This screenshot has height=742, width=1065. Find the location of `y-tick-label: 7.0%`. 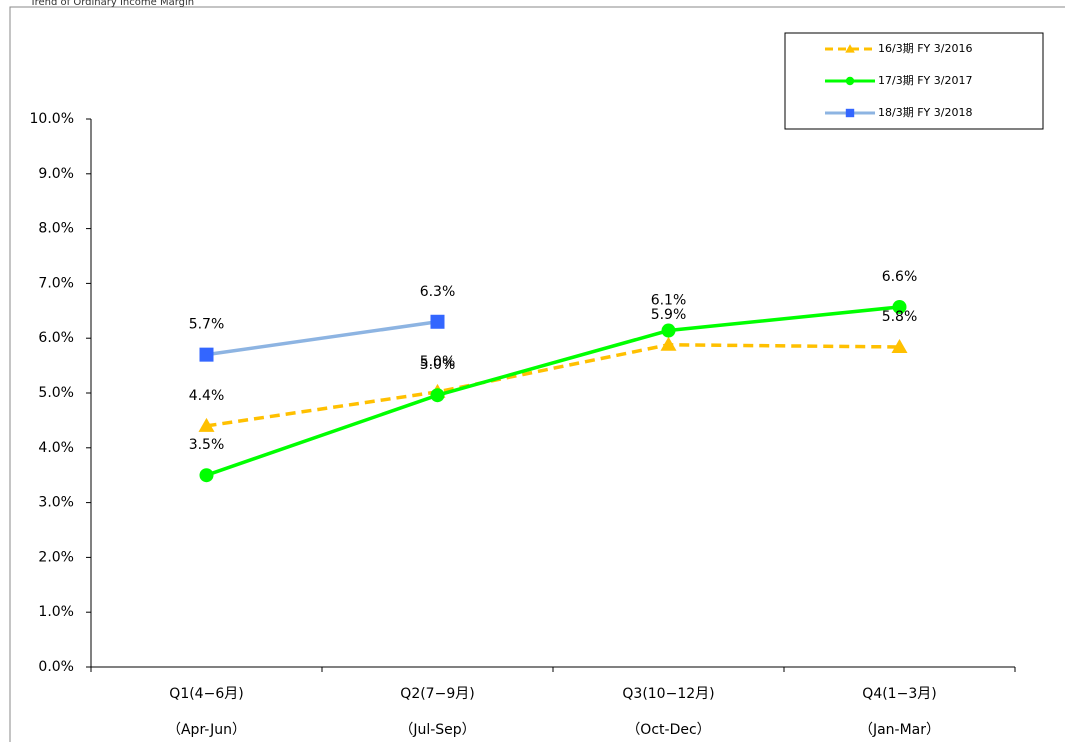

y-tick-label: 7.0% is located at coordinates (56, 283).